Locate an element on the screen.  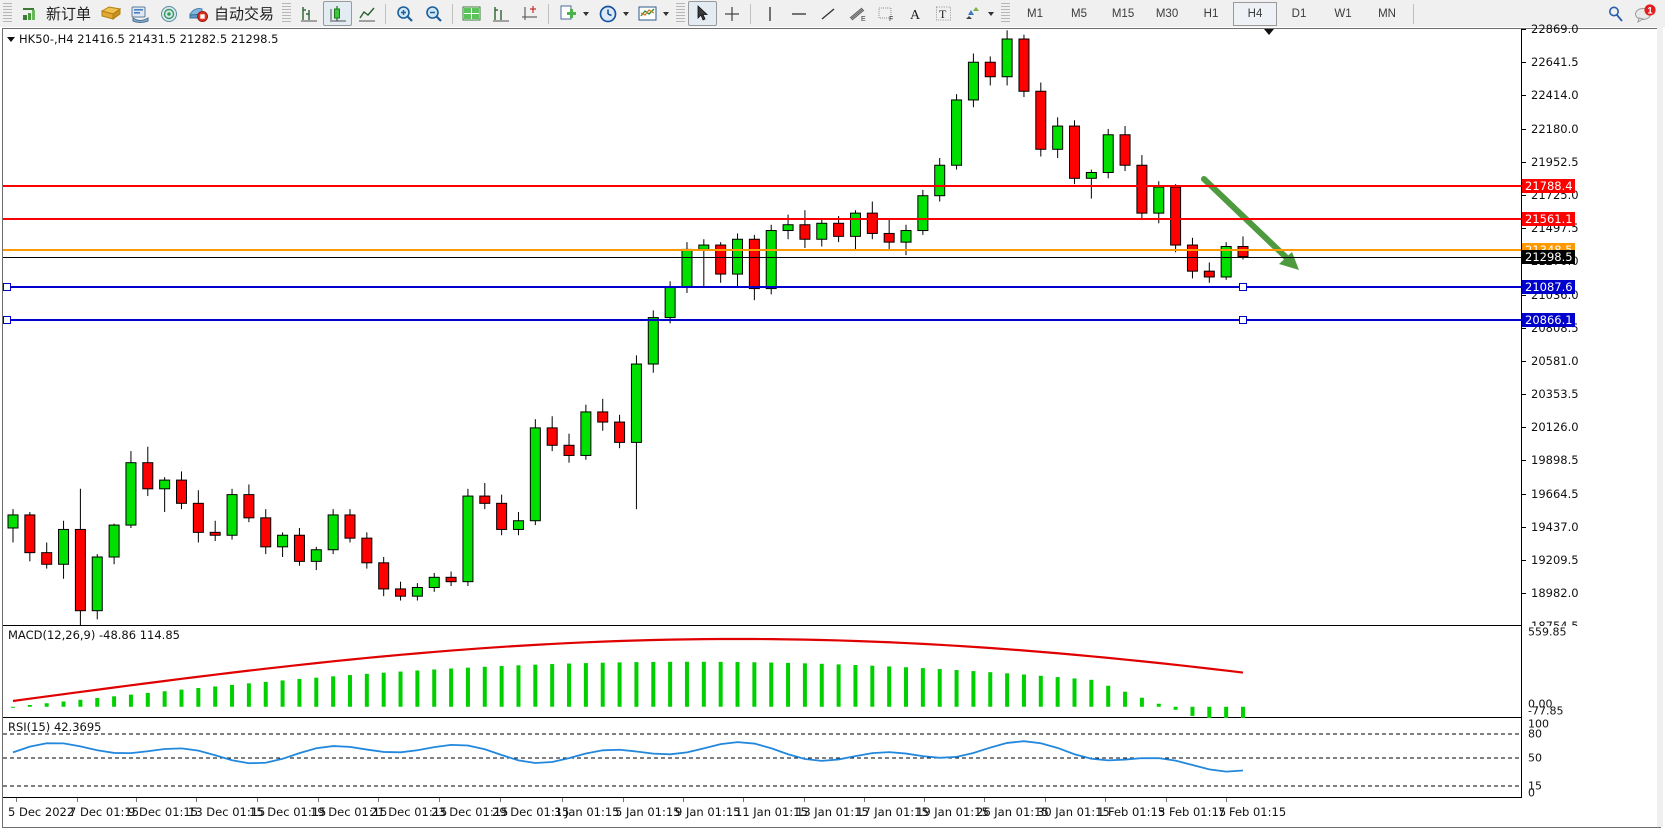
timeframe-w1: W1 is located at coordinates (1343, 13).